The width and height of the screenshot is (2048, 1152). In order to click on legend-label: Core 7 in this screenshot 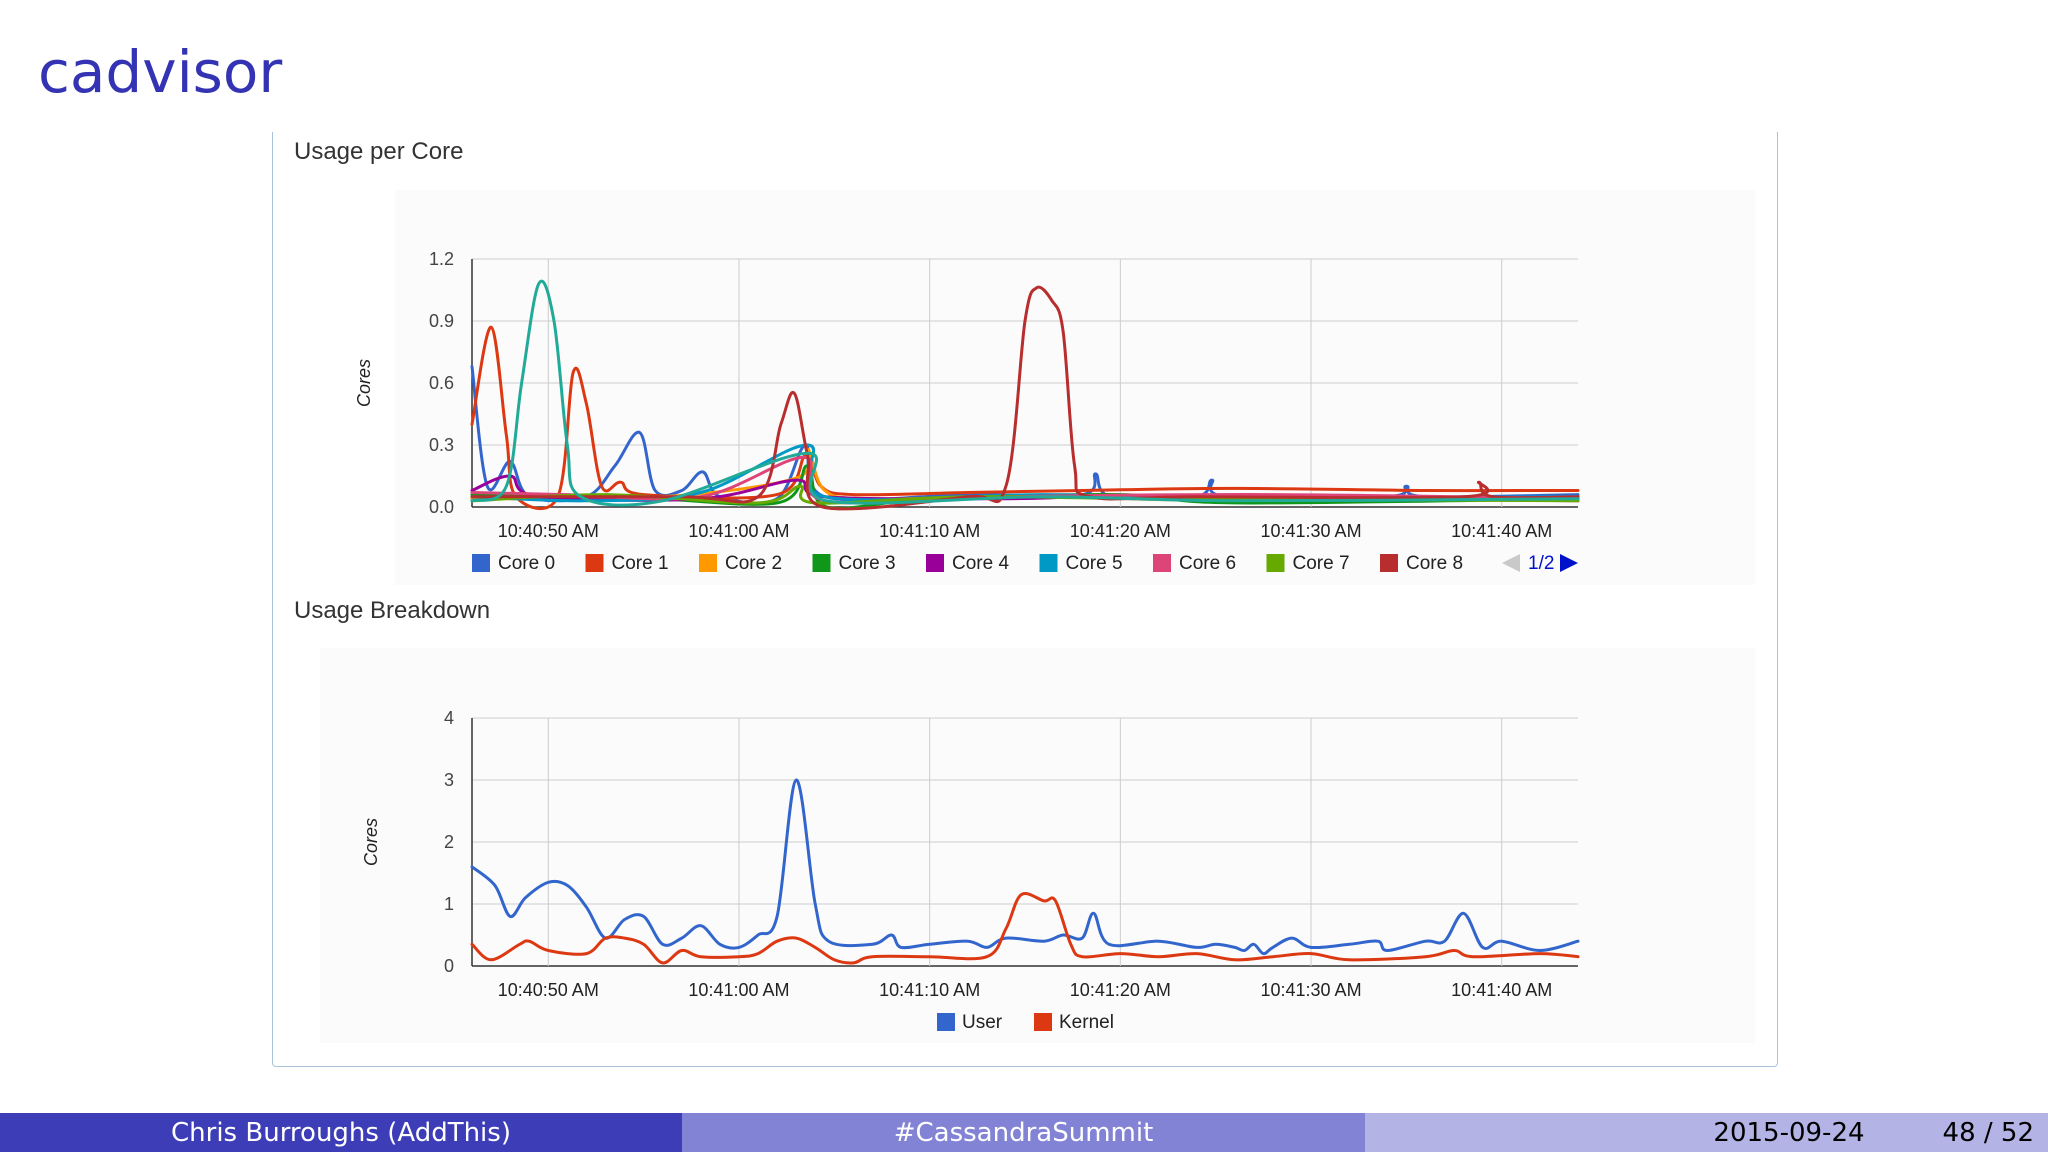, I will do `click(1321, 563)`.